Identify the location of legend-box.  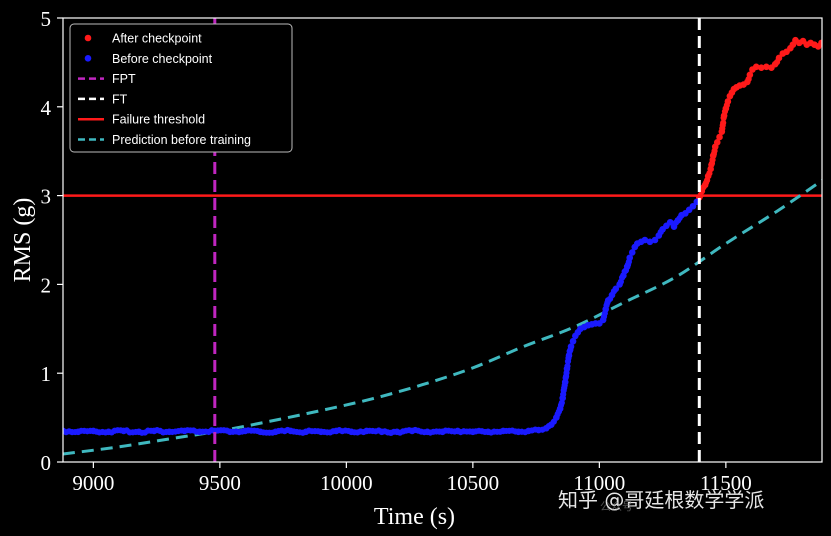
(181, 88).